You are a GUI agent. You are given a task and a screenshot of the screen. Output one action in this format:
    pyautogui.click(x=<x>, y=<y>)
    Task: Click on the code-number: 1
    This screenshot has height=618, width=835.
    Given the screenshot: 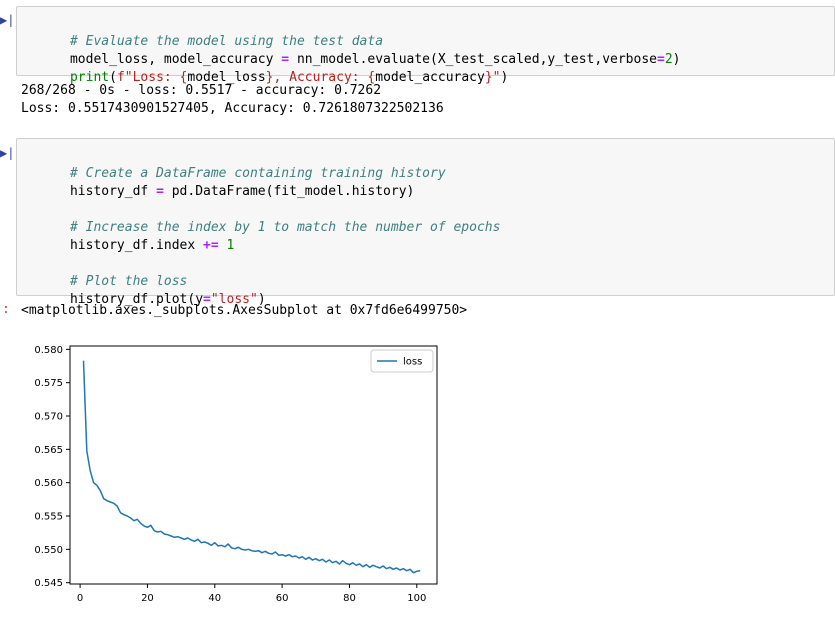 What is the action you would take?
    pyautogui.click(x=230, y=245)
    